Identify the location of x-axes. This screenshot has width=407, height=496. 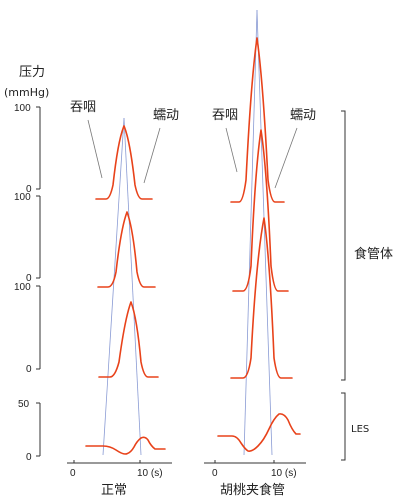
(186, 462).